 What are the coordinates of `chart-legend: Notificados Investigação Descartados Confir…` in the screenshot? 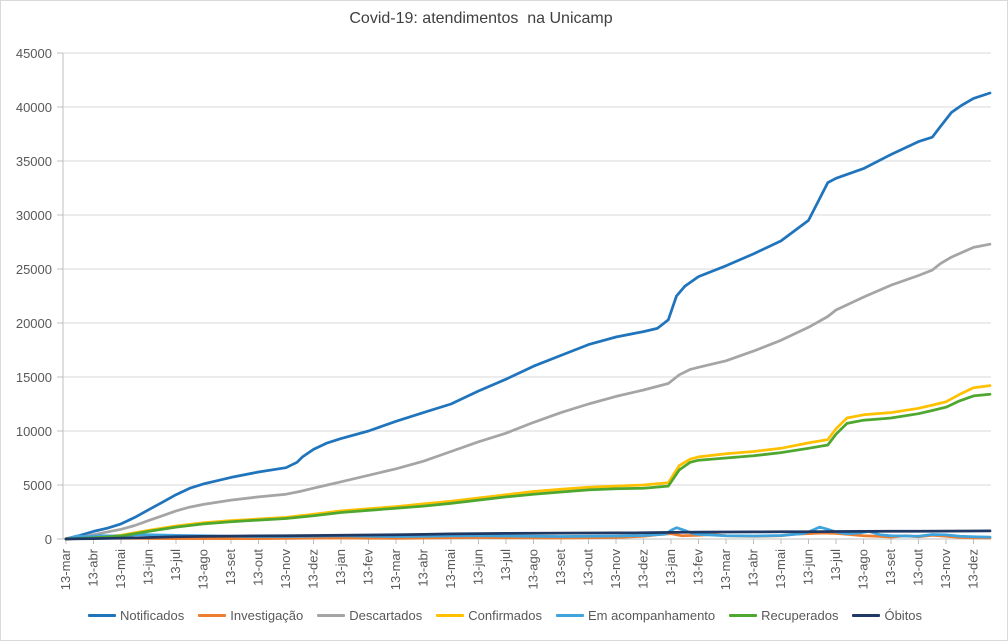 It's located at (504, 615).